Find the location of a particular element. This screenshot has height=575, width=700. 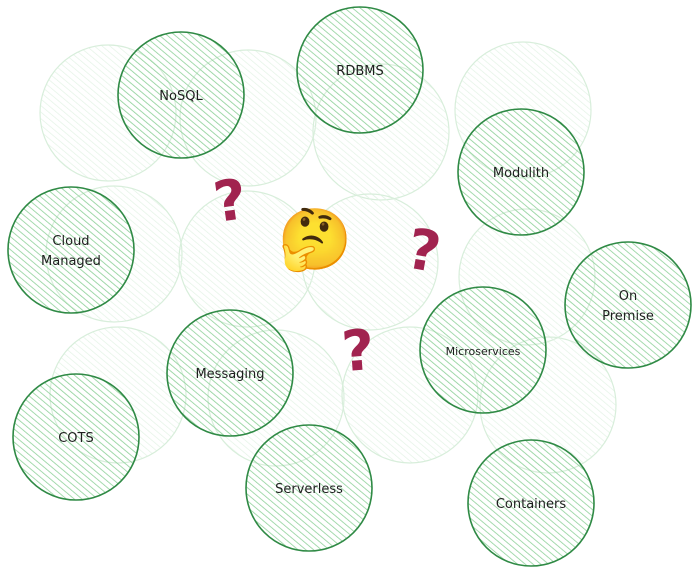

node-label: On is located at coordinates (628, 296).